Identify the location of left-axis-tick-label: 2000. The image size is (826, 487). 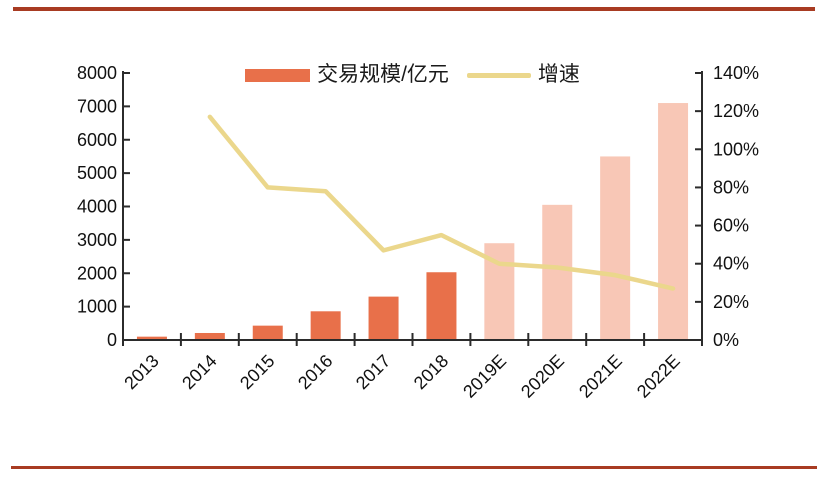
(97, 273).